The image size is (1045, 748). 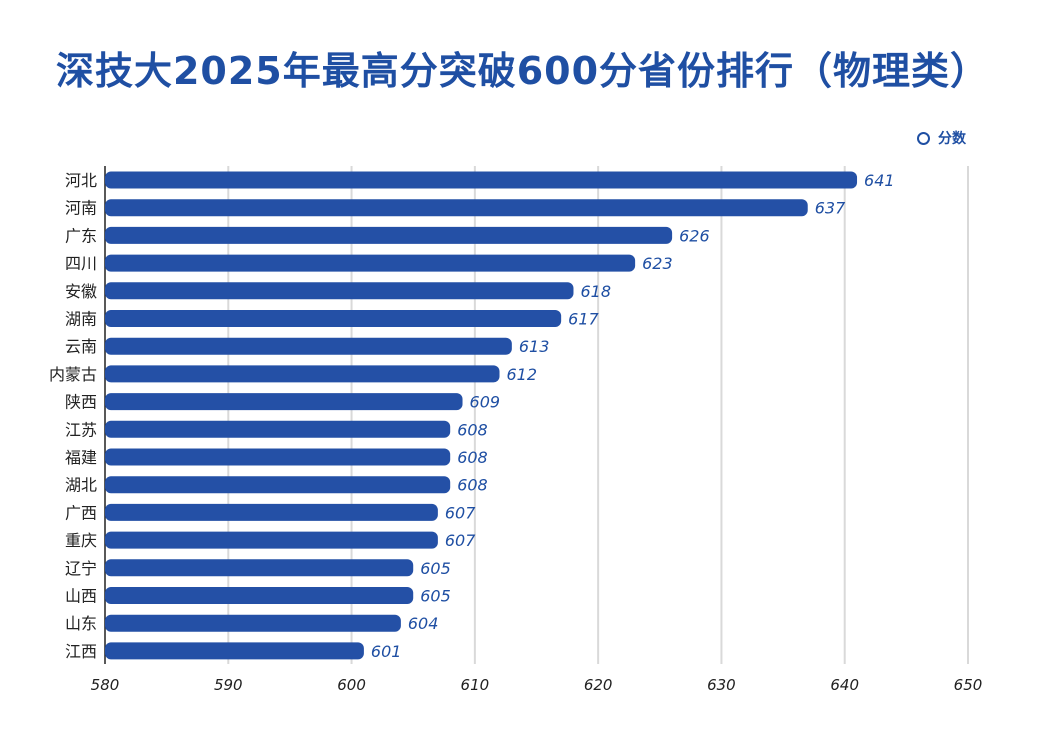 What do you see at coordinates (81, 235) in the screenshot?
I see `category-label: 广东` at bounding box center [81, 235].